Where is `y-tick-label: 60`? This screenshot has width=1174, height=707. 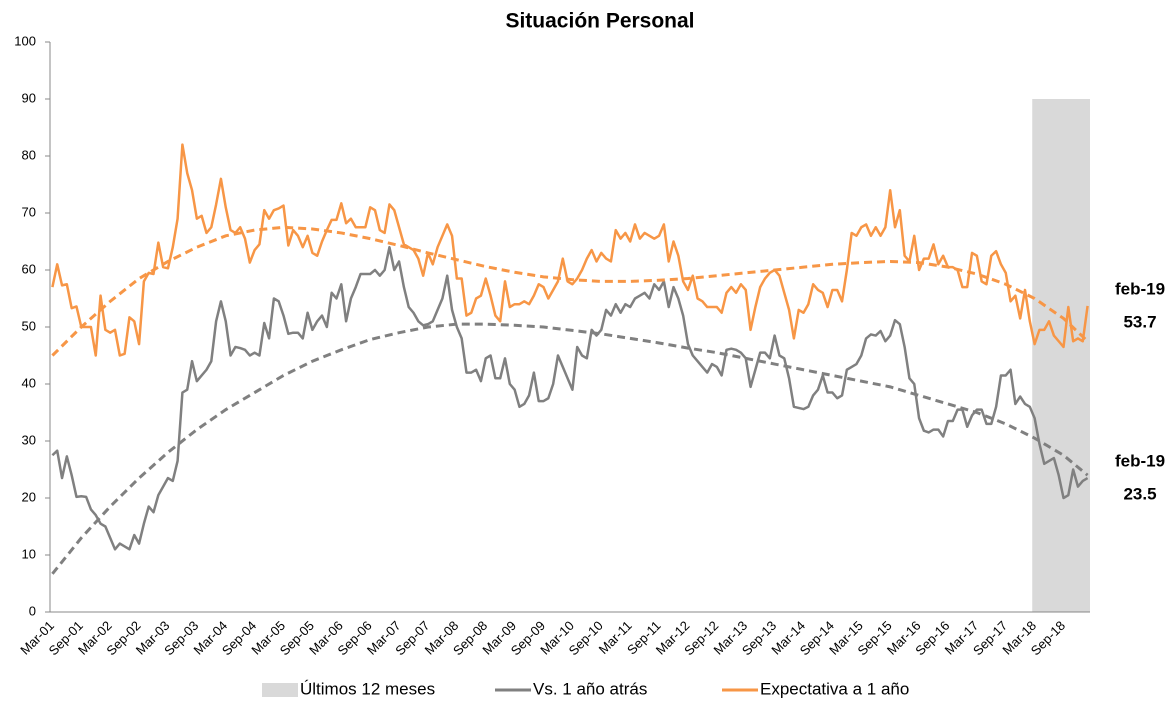
y-tick-label: 60 is located at coordinates (29, 268).